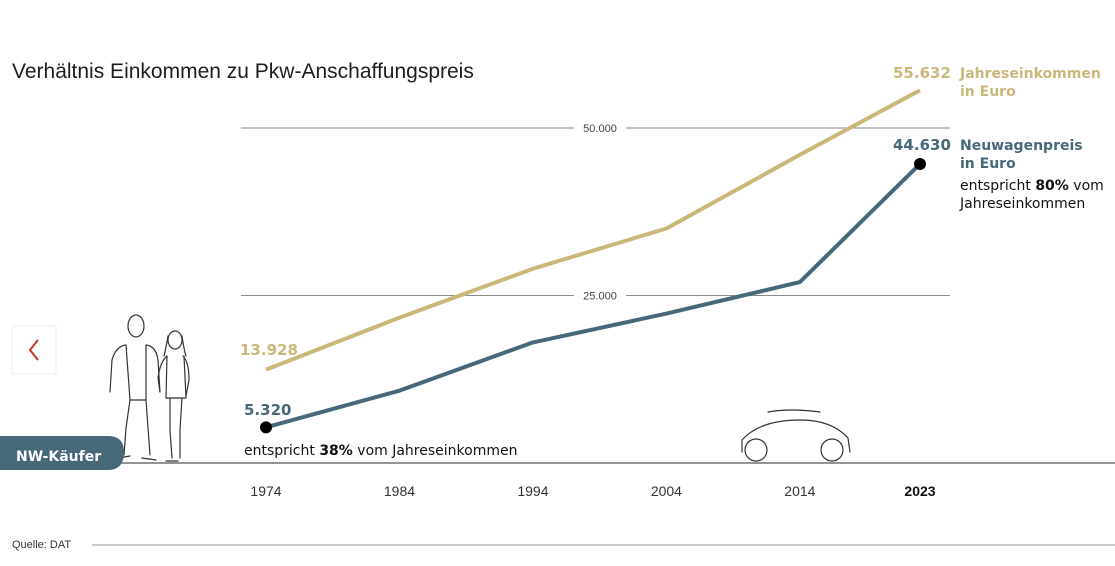  I want to click on prev-nav-button-bg, so click(34, 350).